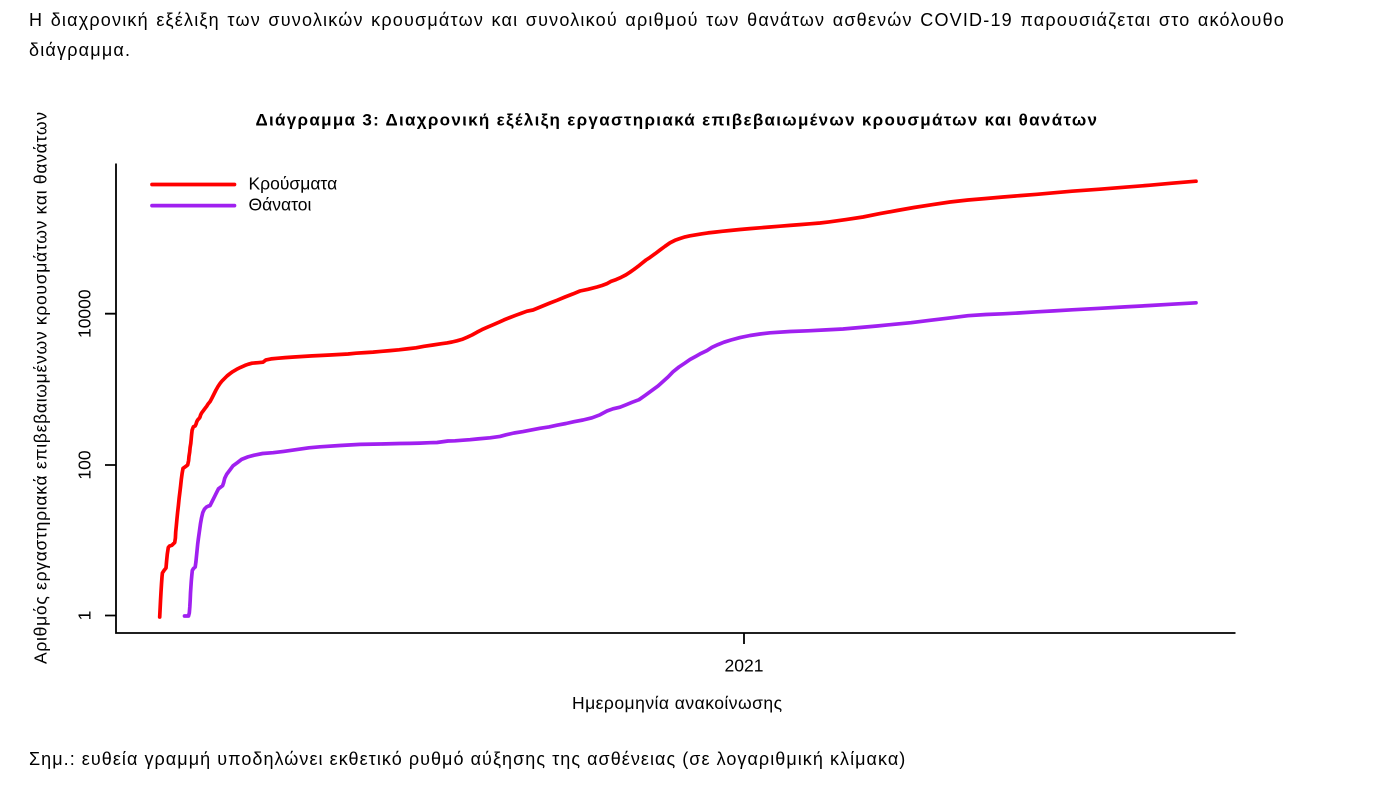  I want to click on svg-text: Κρούσματα, so click(293, 184).